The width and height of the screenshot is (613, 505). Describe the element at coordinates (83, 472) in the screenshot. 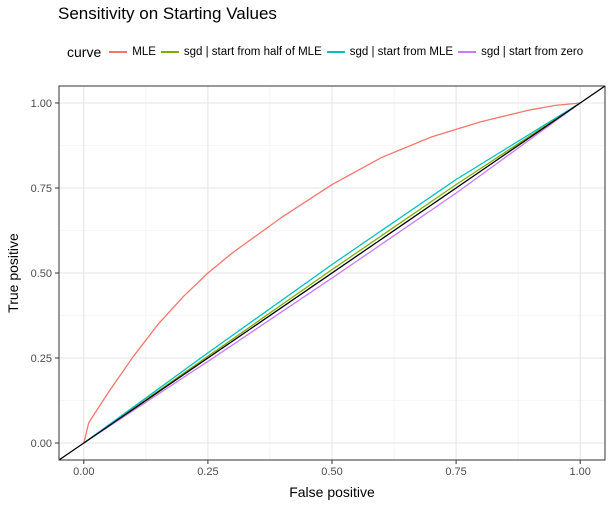

I see `x-tick-label: 0.00` at that location.